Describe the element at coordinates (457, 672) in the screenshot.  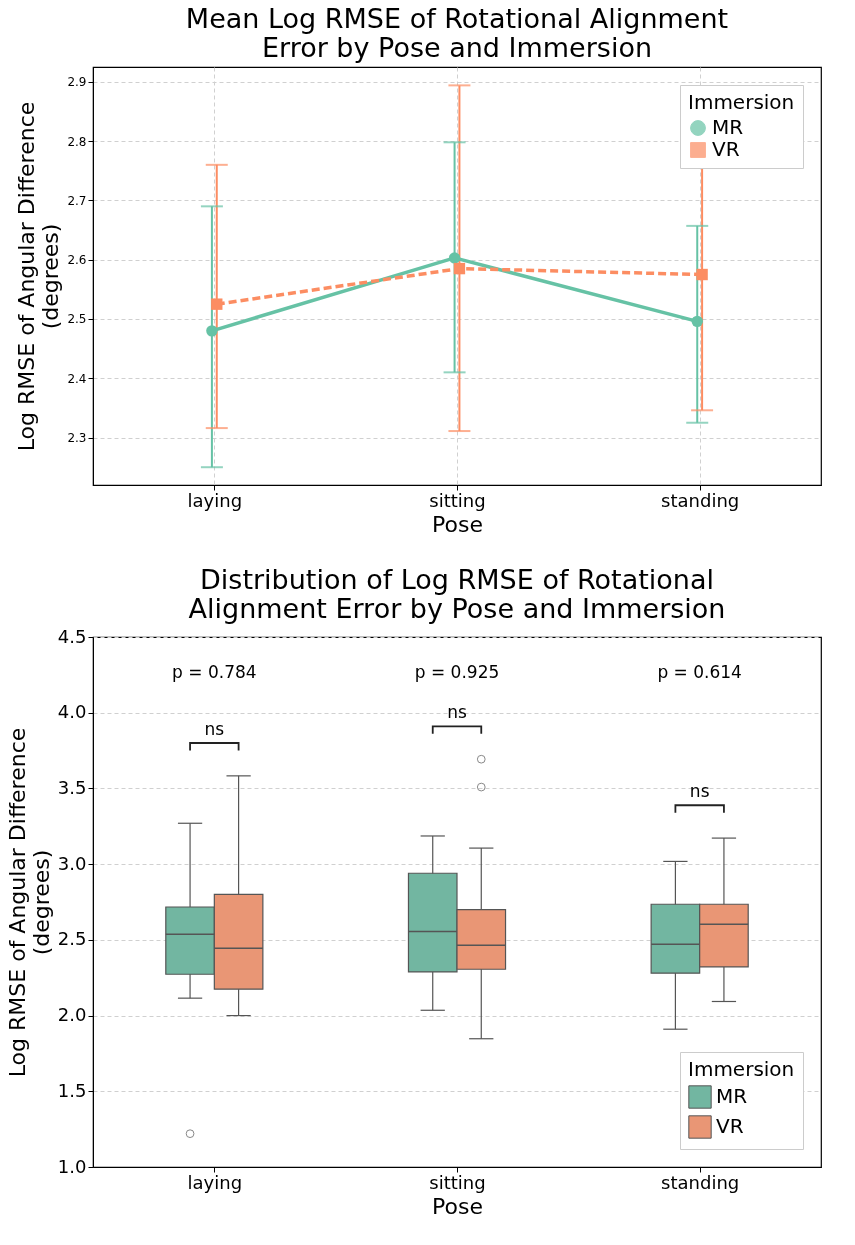
I see `annotation: p = 0.925` at that location.